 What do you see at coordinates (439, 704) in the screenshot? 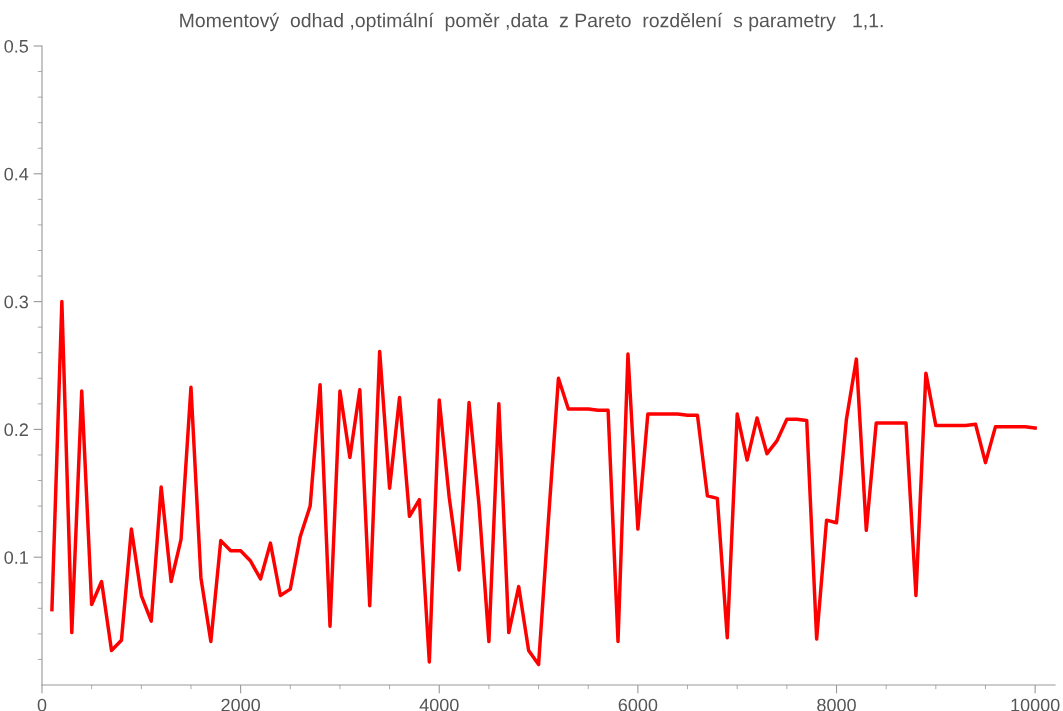
I see `x-tick-label: 4000` at bounding box center [439, 704].